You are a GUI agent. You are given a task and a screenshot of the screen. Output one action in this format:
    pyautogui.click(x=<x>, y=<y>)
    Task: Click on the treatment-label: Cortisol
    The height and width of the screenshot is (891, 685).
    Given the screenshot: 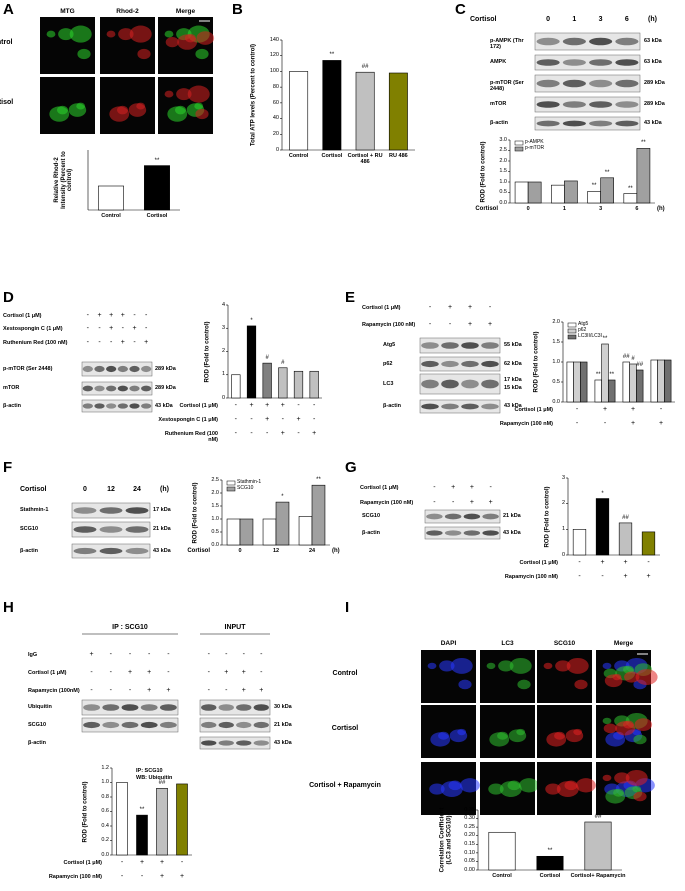 What is the action you would take?
    pyautogui.click(x=483, y=19)
    